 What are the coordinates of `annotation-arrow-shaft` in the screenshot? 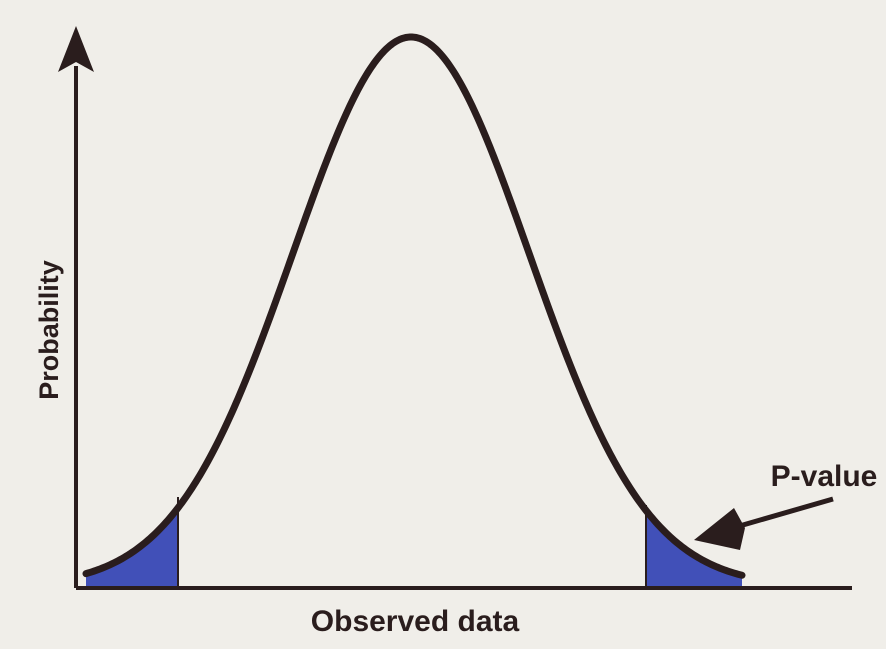 It's located at (784, 513).